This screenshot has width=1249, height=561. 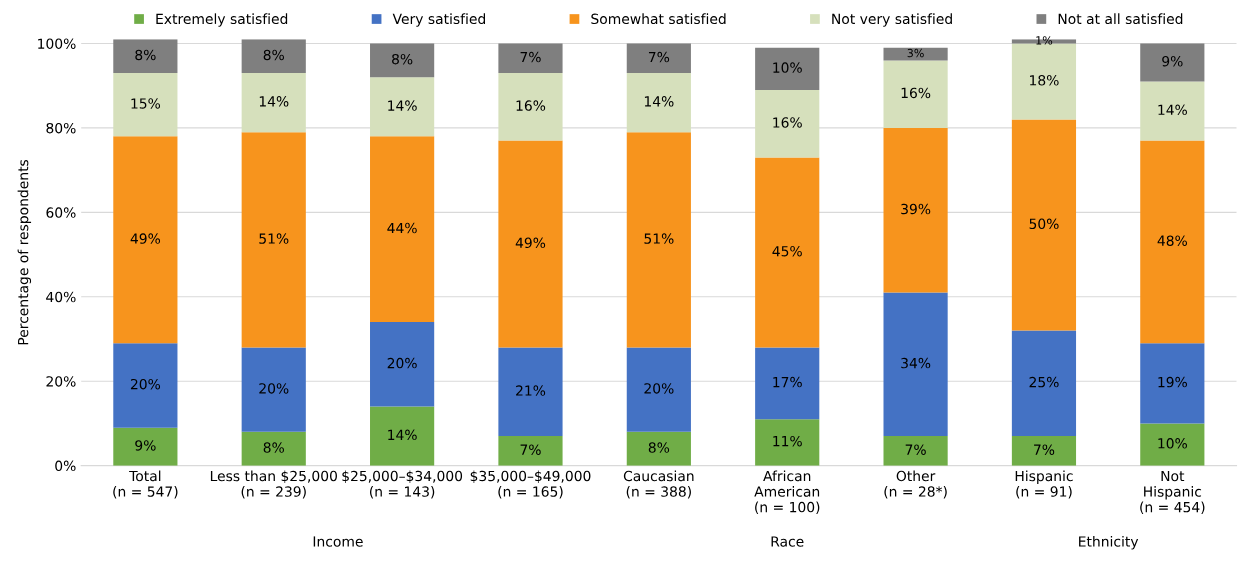 What do you see at coordinates (892, 20) in the screenshot?
I see `legend-label: Not very satisfied` at bounding box center [892, 20].